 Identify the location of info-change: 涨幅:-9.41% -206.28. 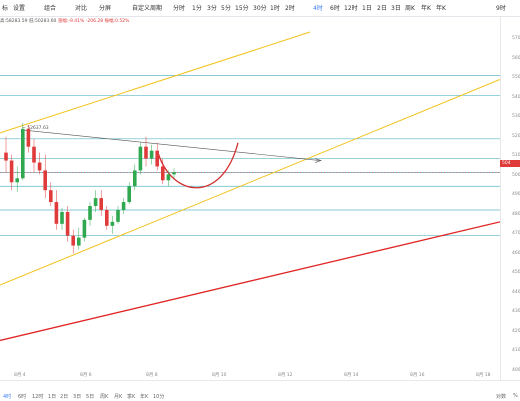
(80, 21).